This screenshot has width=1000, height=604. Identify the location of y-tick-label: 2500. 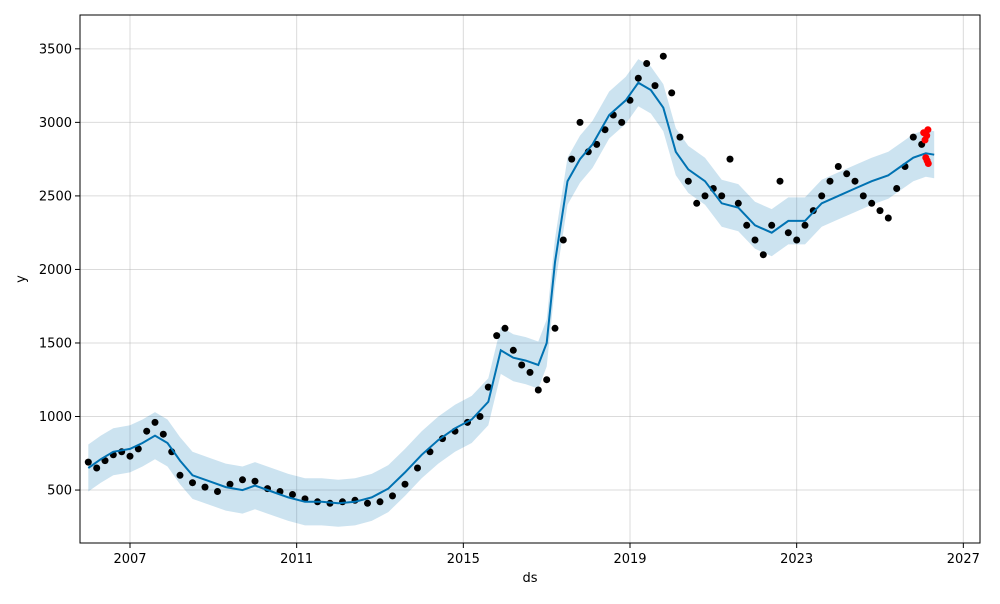
(55, 196).